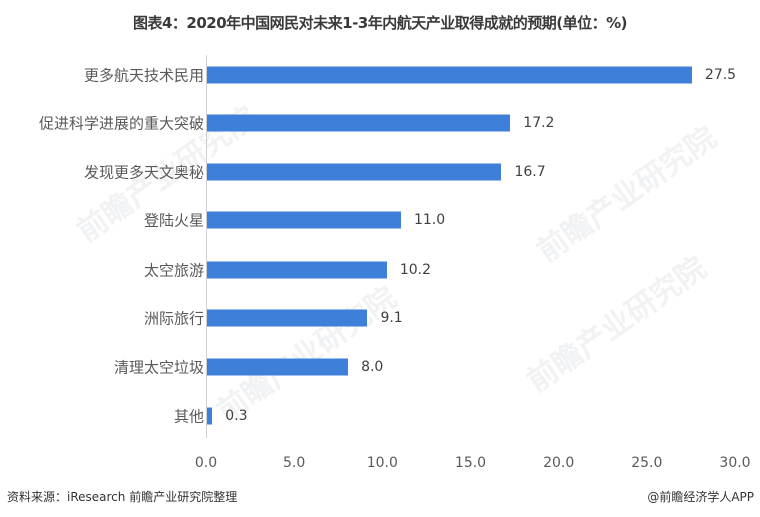 This screenshot has height=517, width=760. I want to click on value-label: 9.1, so click(391, 318).